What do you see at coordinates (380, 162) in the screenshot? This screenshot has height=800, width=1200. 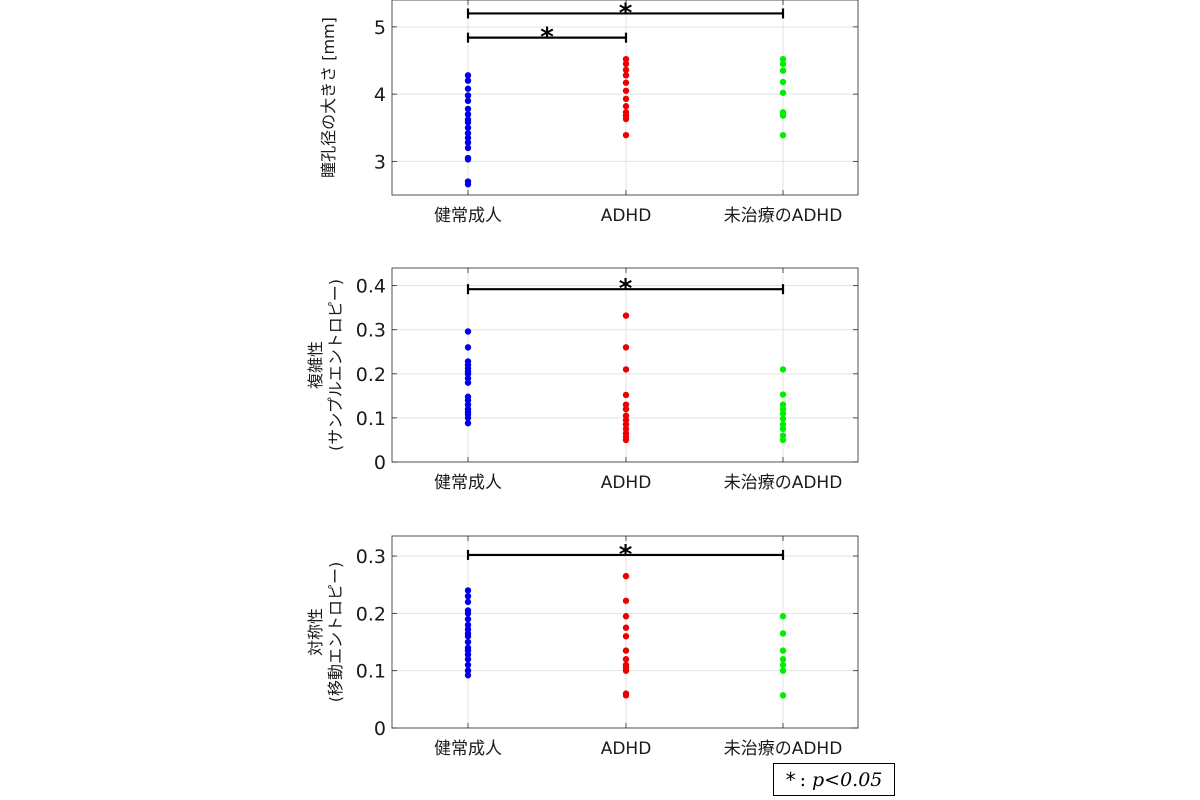 I see `y-tick-label: 3` at bounding box center [380, 162].